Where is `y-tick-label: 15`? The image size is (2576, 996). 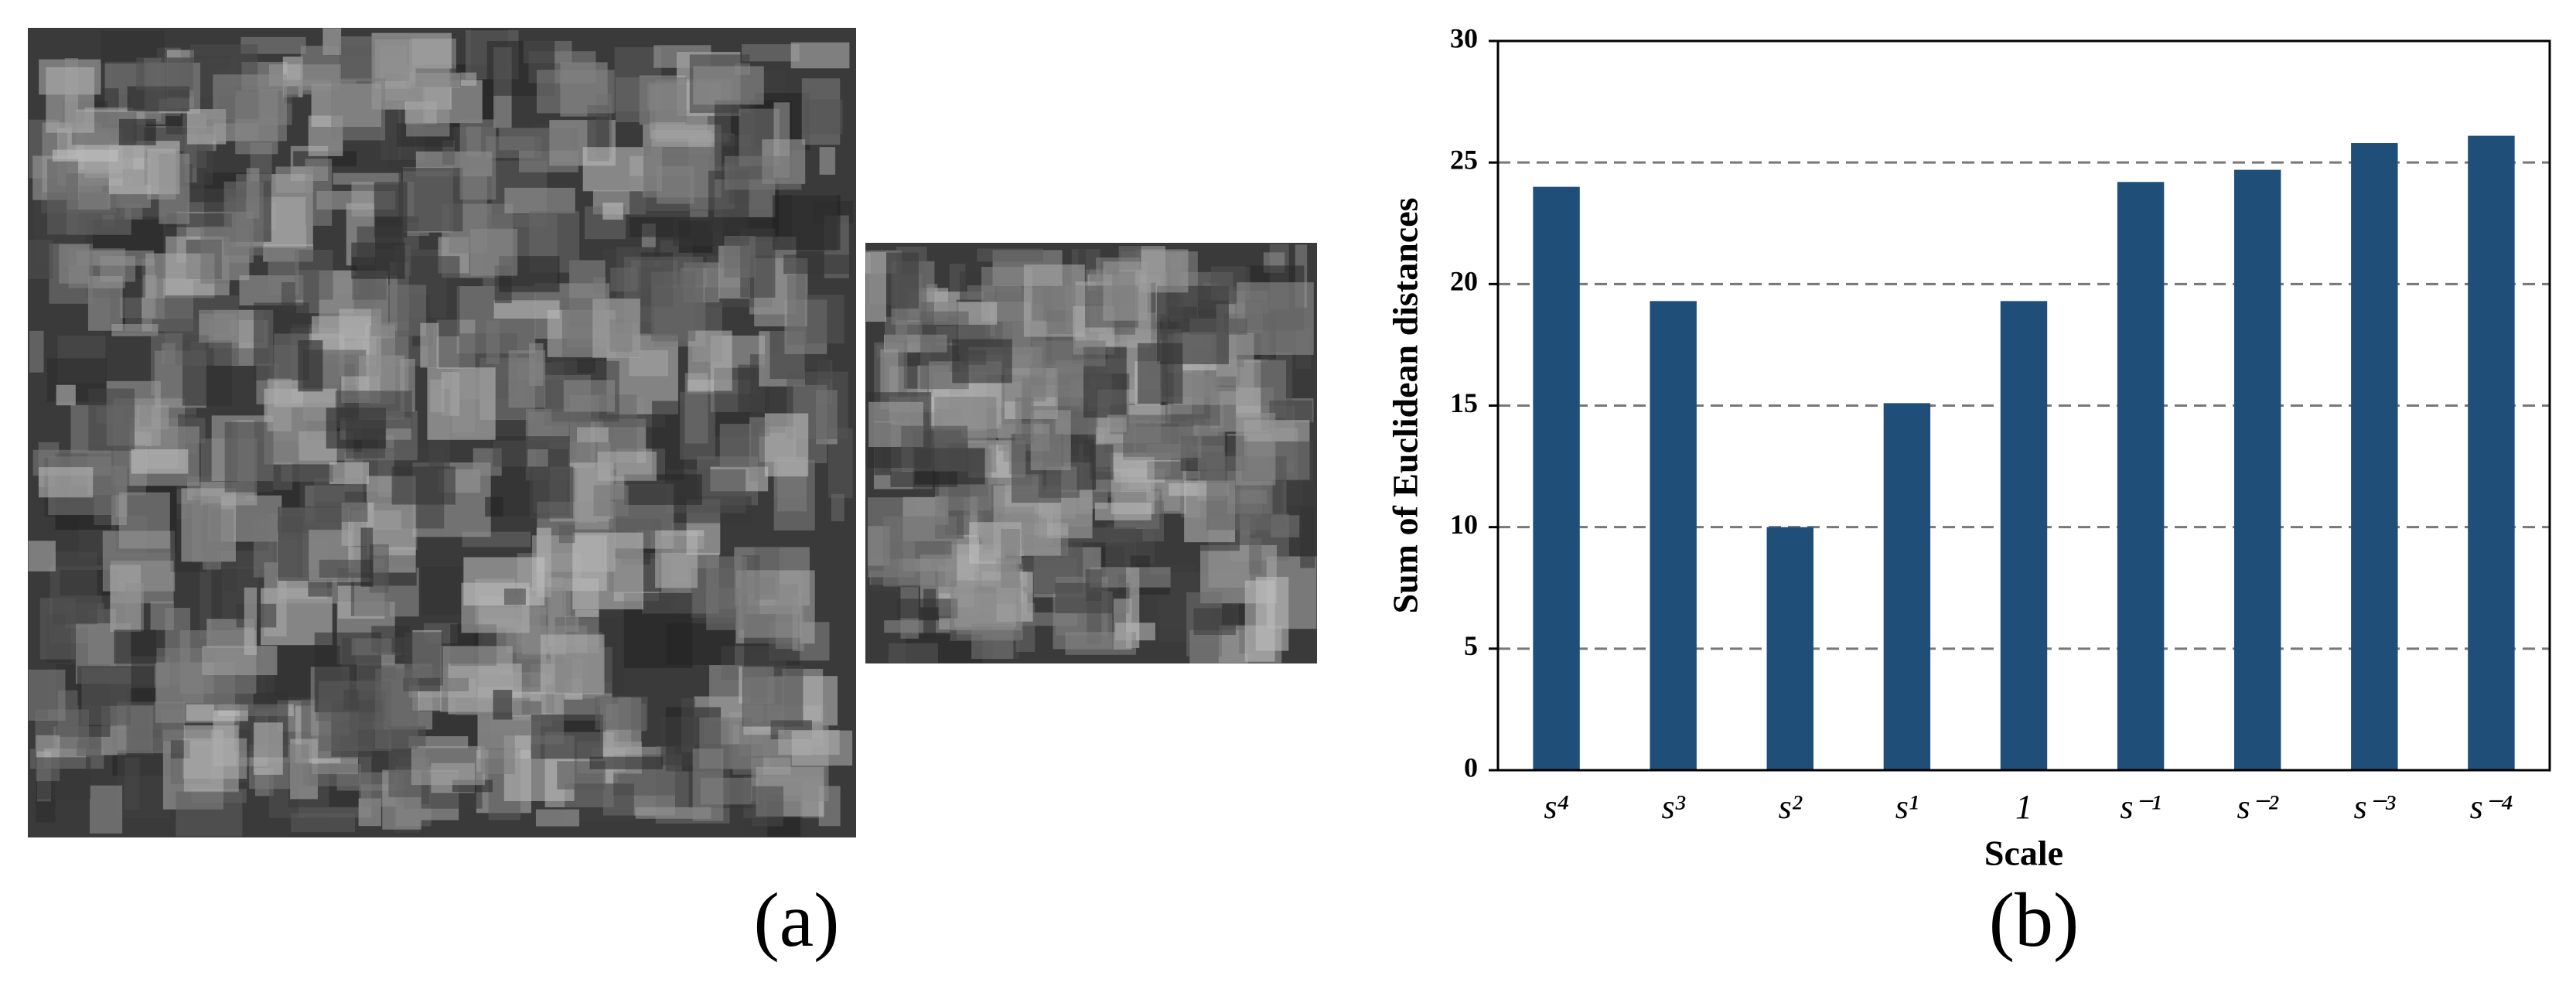 y-tick-label: 15 is located at coordinates (1464, 402).